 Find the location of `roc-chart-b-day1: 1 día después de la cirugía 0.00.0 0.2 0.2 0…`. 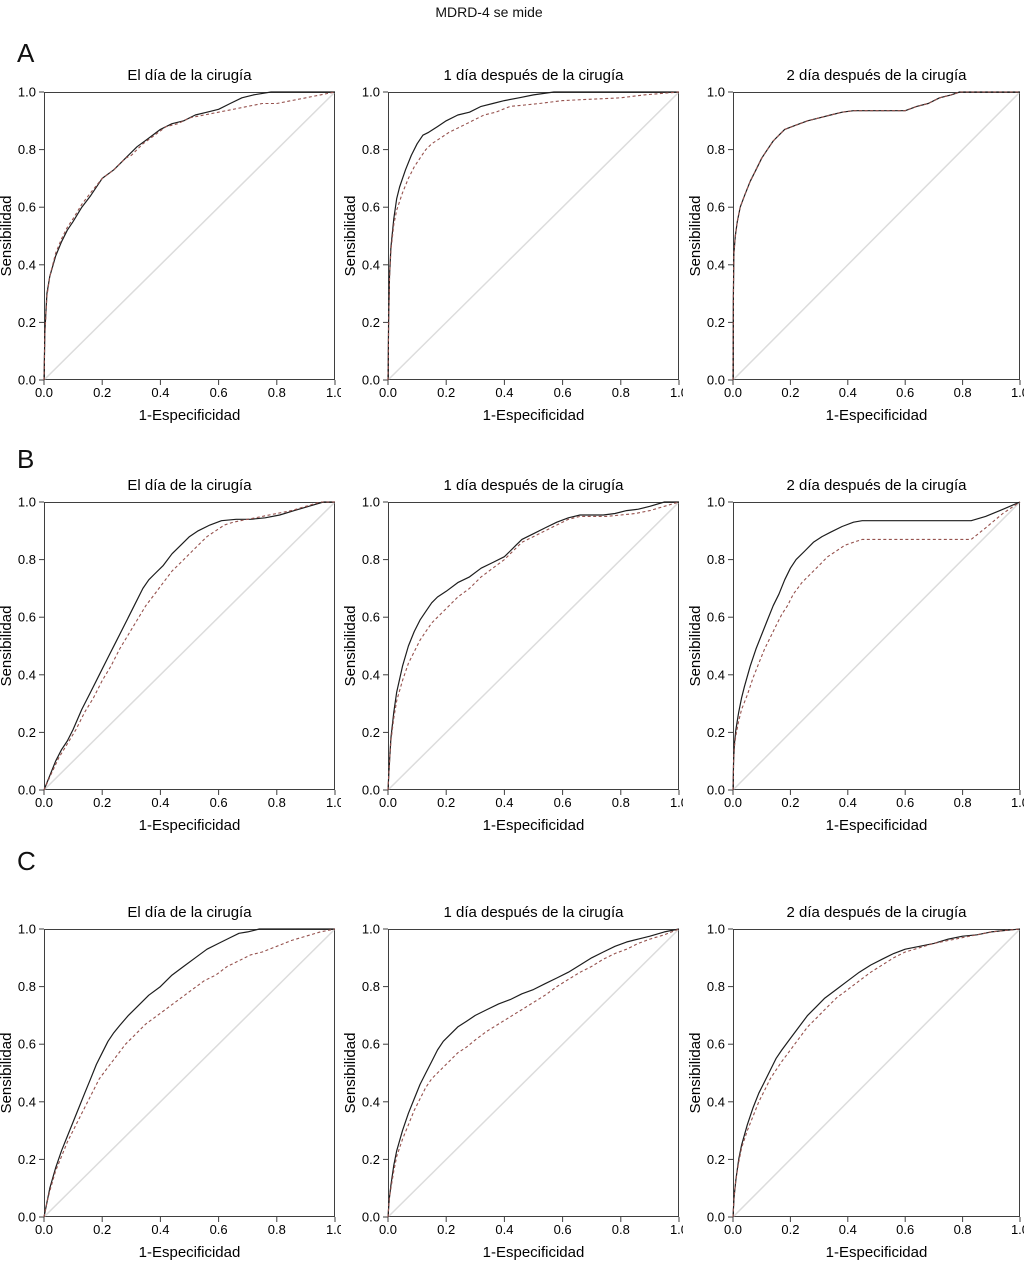

roc-chart-b-day1: 1 día después de la cirugía 0.00.0 0.2 0.2 0… is located at coordinates (512, 655).